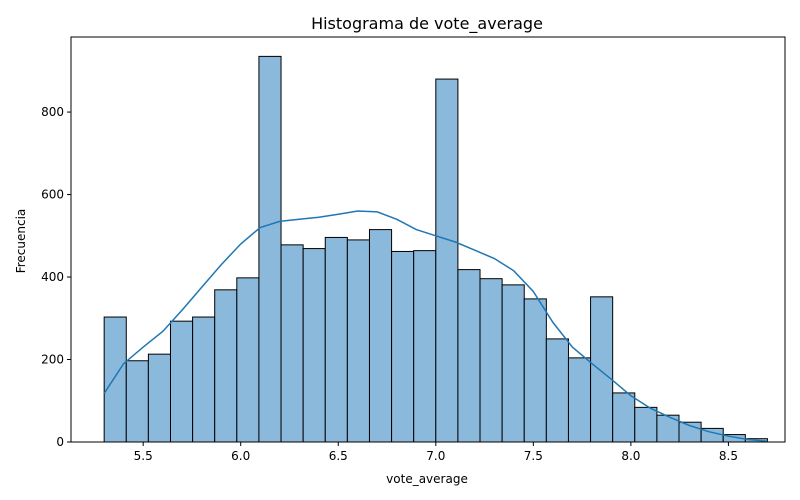 This screenshot has width=800, height=500. Describe the element at coordinates (427, 24) in the screenshot. I see `chart-title: Histograma de vote_average` at that location.